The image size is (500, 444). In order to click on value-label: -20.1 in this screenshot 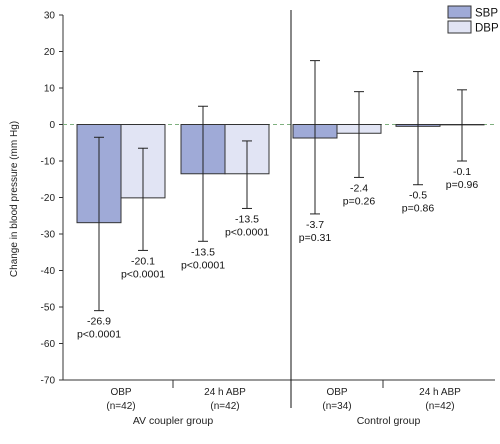, I will do `click(143, 261)`.